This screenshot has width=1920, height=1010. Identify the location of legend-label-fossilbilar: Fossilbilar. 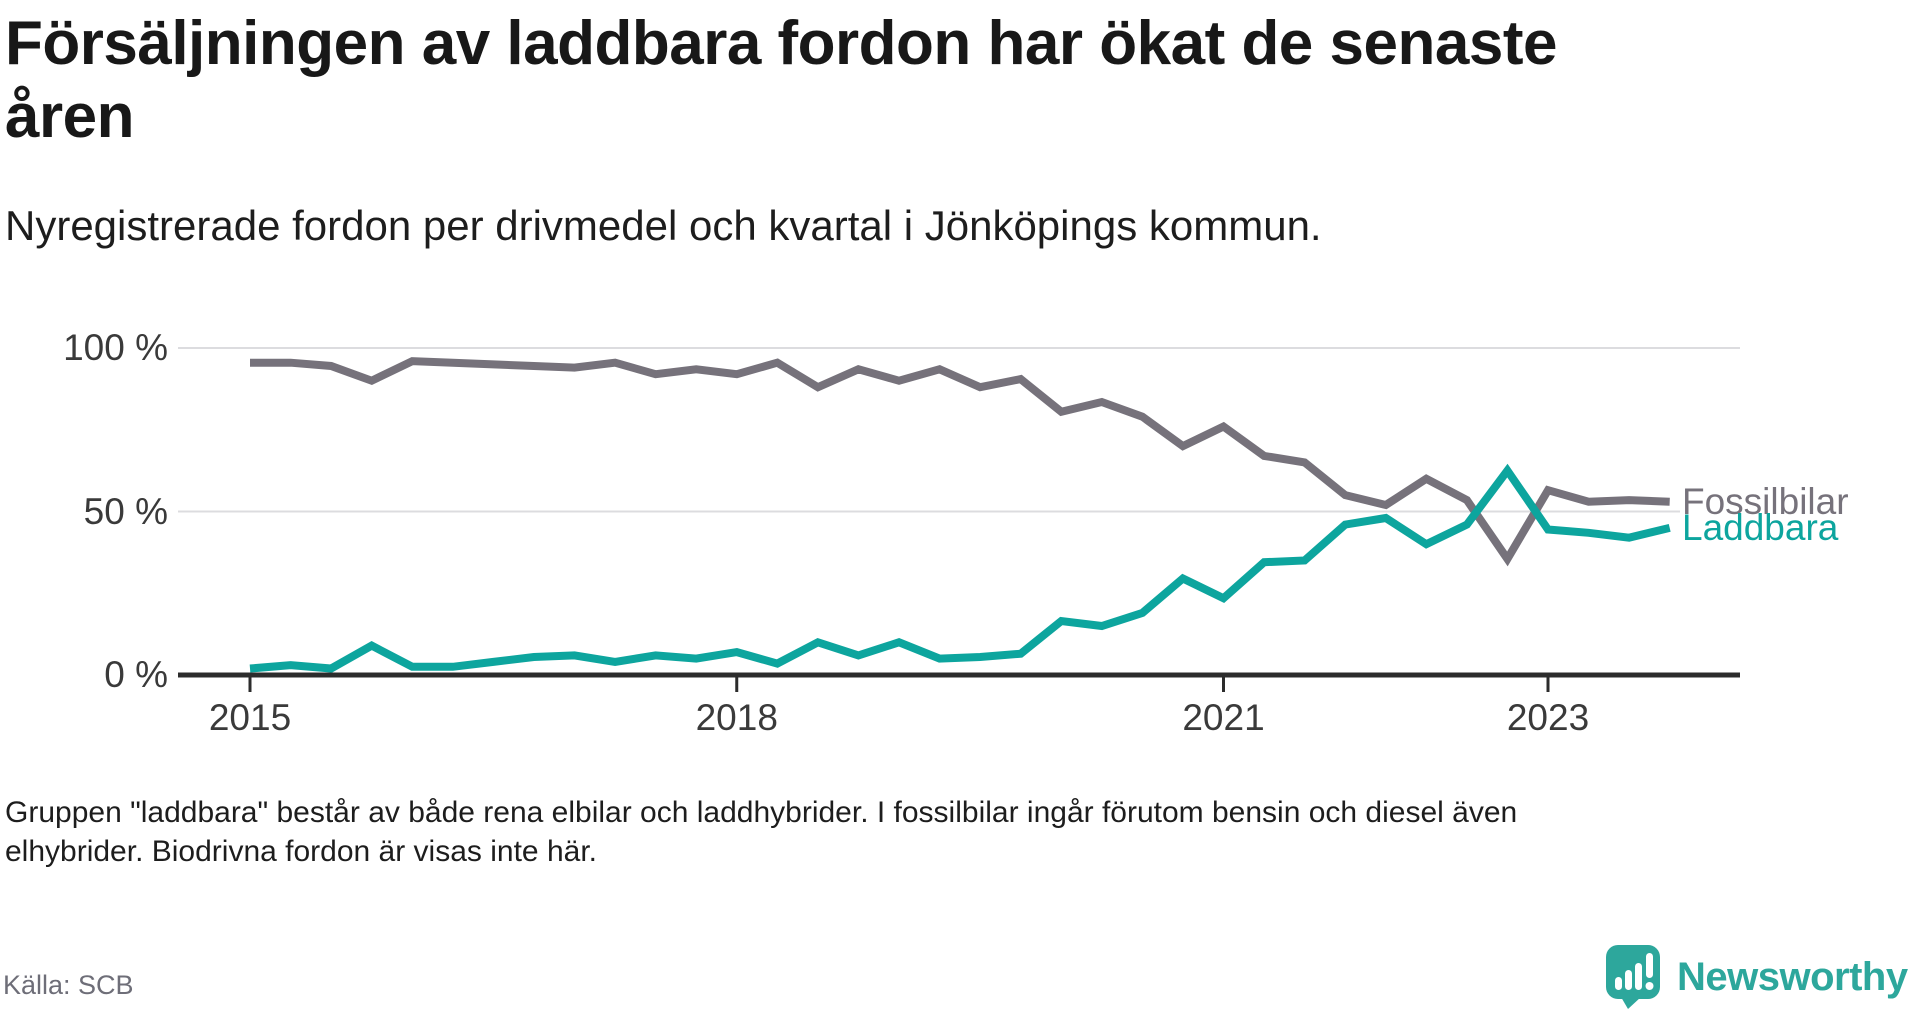
(1765, 501).